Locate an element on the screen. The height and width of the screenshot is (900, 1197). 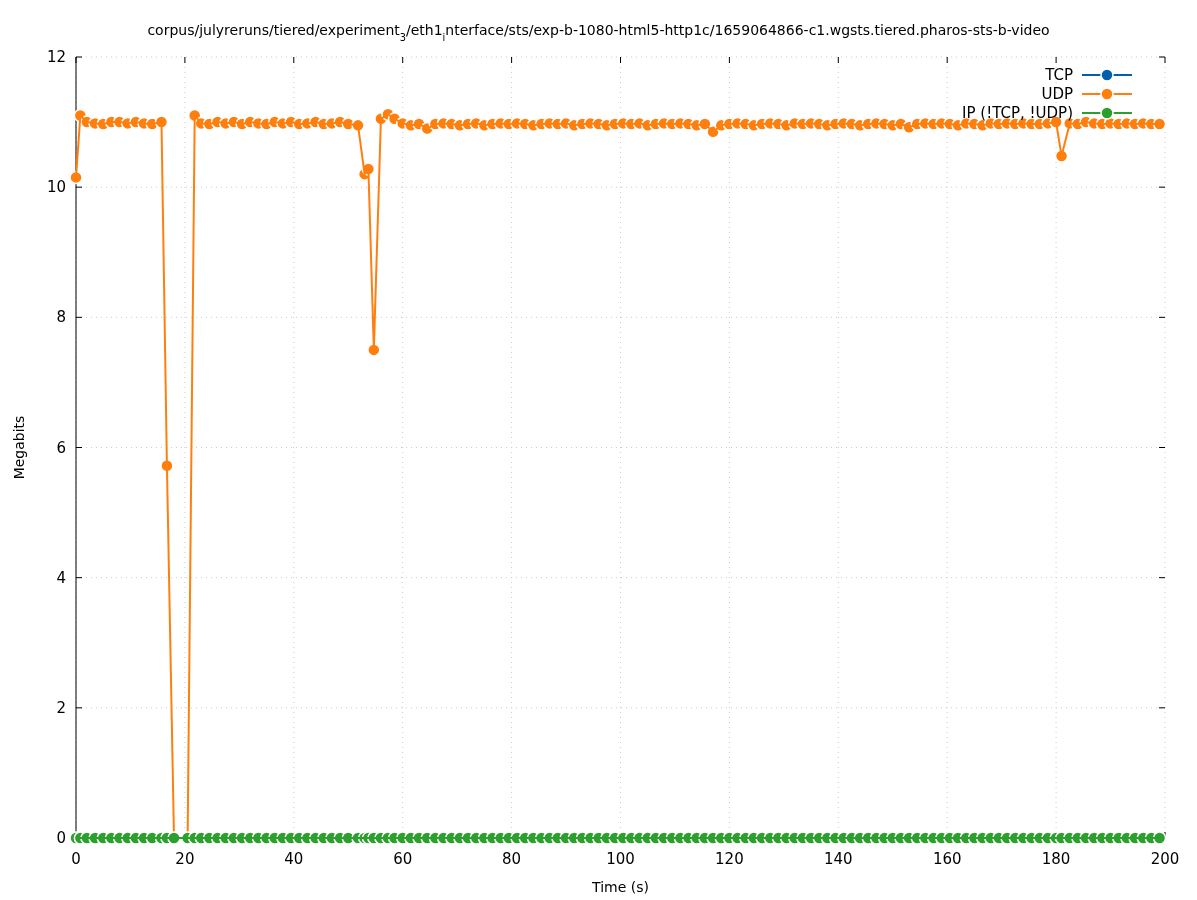
y-tick-label: 4 is located at coordinates (61, 577).